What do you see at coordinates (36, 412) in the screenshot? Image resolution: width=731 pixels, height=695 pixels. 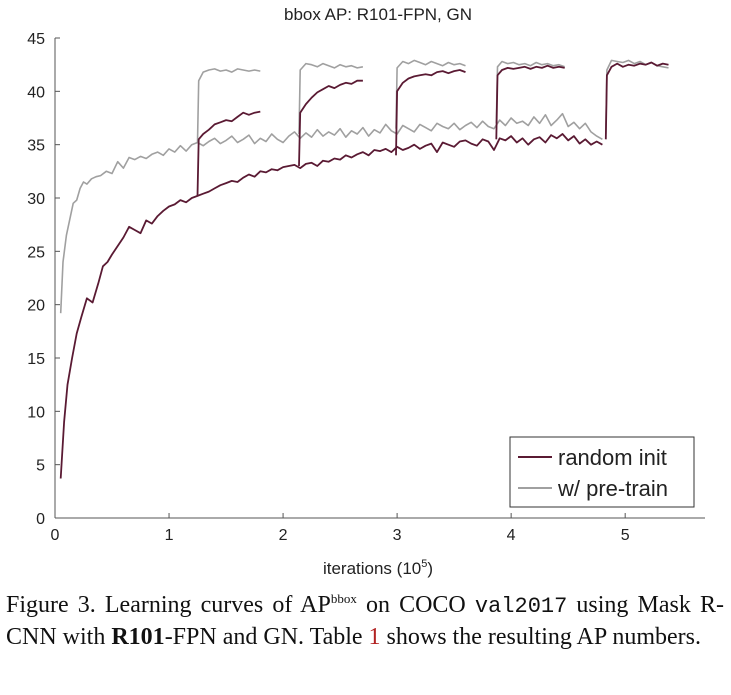 I see `y-tick-label: 10` at bounding box center [36, 412].